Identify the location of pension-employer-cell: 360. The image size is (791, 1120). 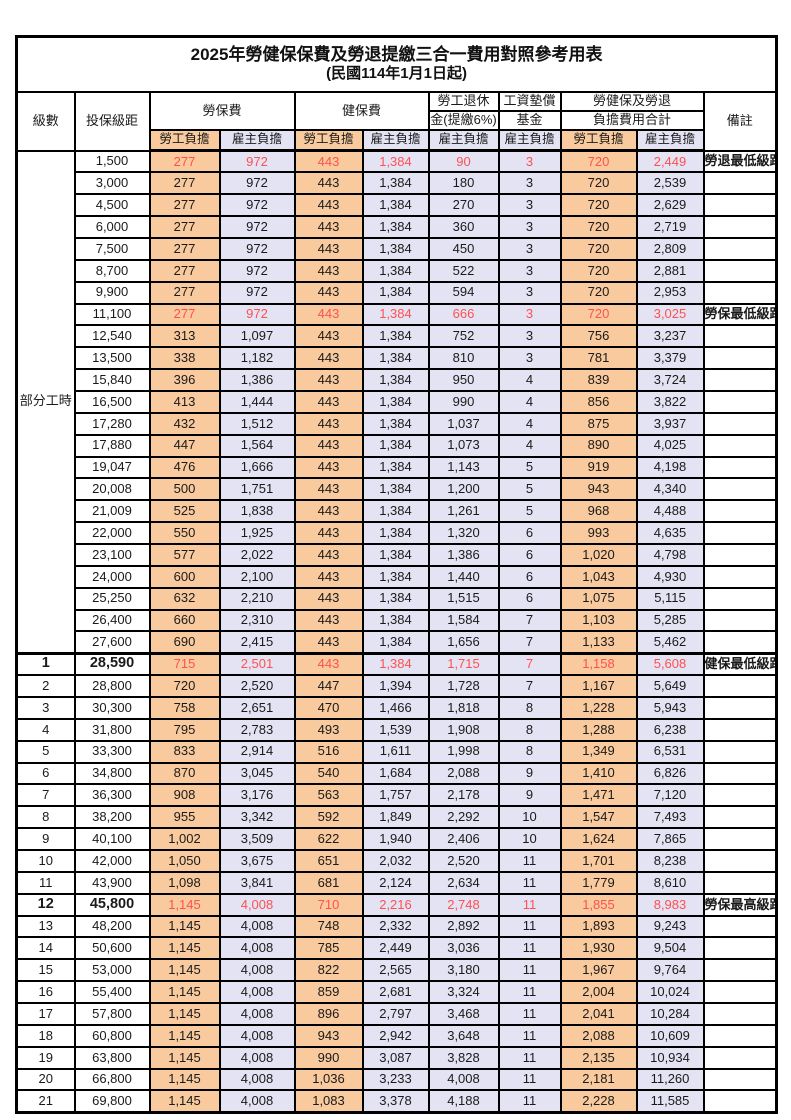
(463, 227).